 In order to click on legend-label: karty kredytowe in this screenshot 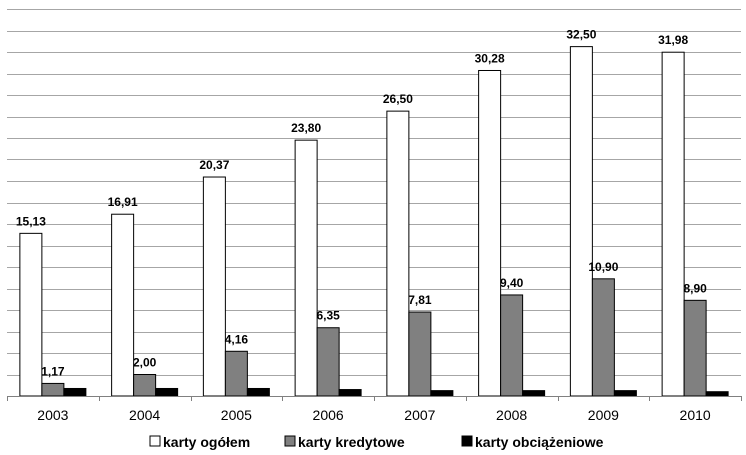, I will do `click(351, 442)`.